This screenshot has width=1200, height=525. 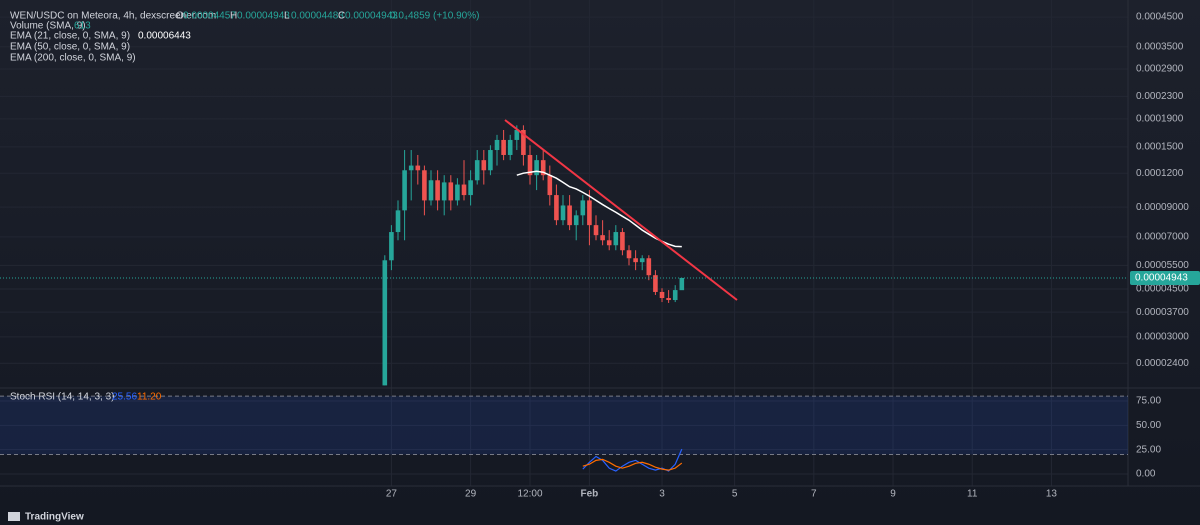 I want to click on x-tick-label: 3, so click(x=662, y=494).